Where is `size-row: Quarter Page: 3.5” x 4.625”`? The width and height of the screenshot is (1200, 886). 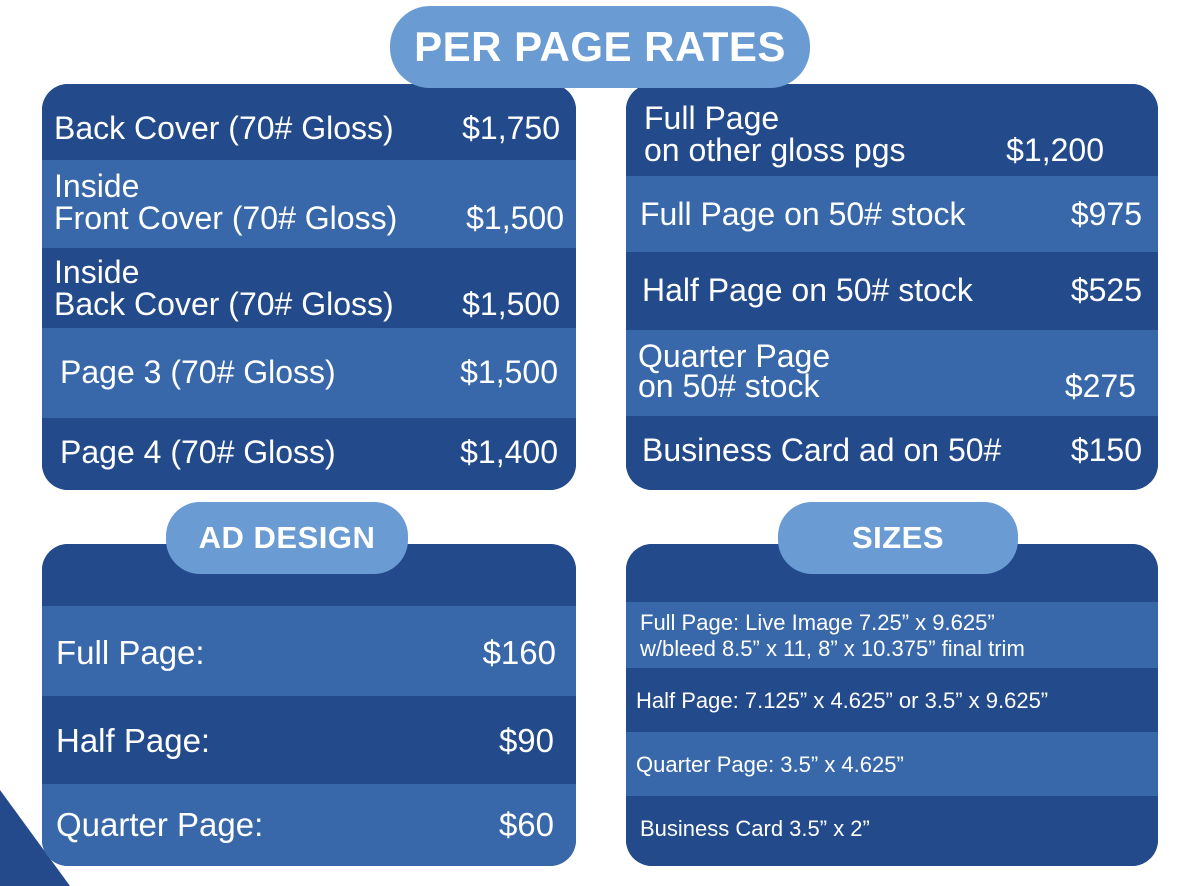 size-row: Quarter Page: 3.5” x 4.625” is located at coordinates (892, 764).